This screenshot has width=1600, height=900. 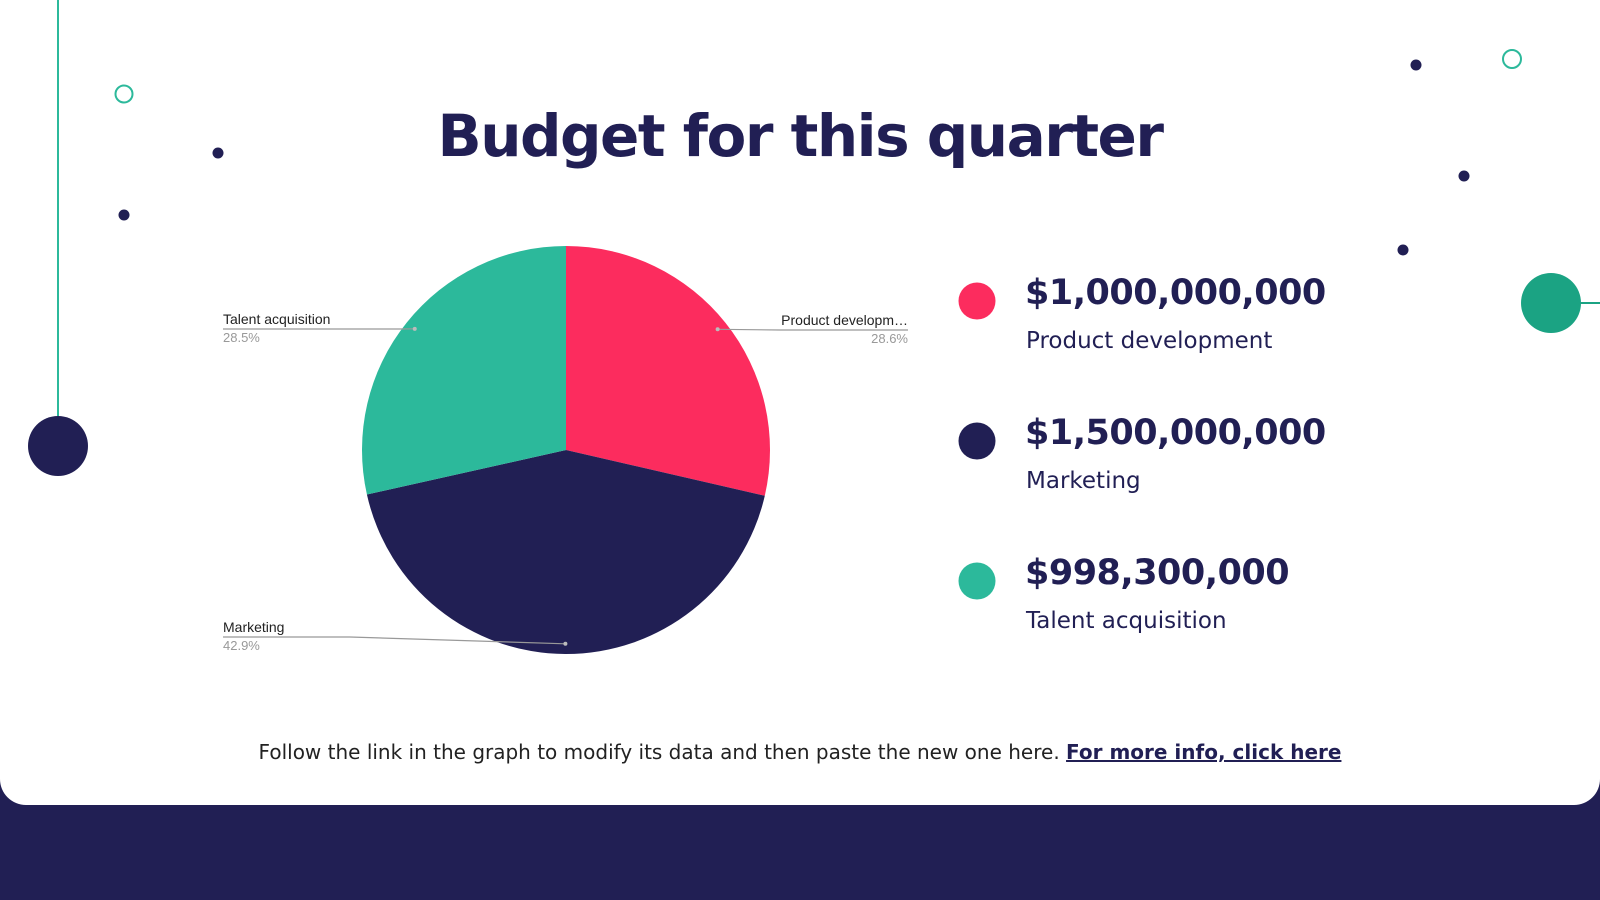 What do you see at coordinates (1175, 293) in the screenshot?
I see `legend-amount: $1,000,000,000` at bounding box center [1175, 293].